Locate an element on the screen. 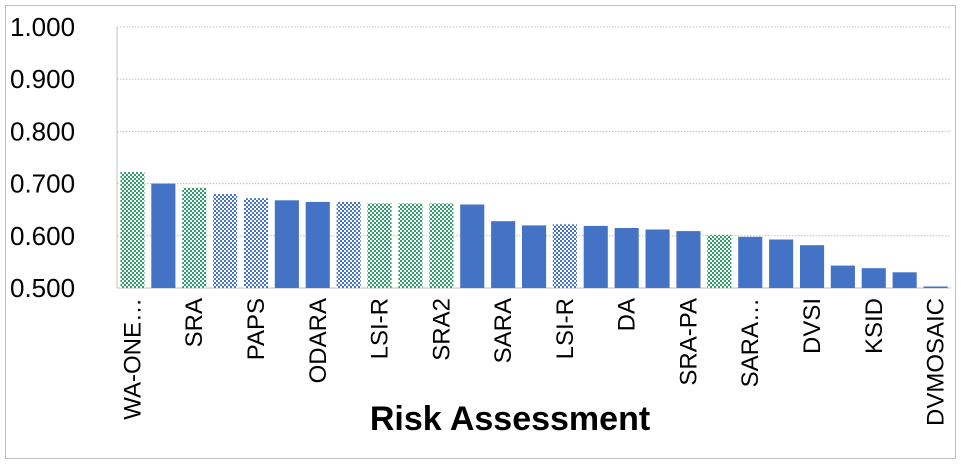  x-tick-label: PAPS is located at coordinates (256, 329).